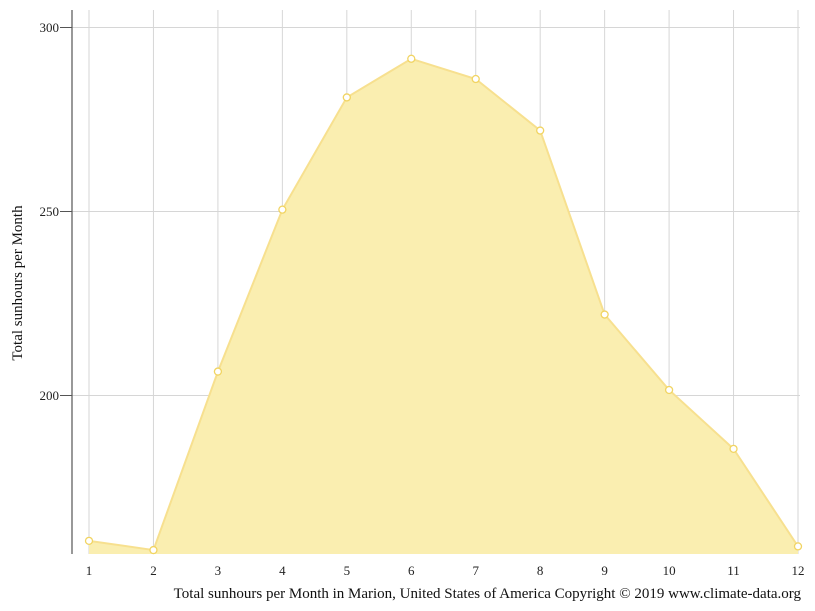 The image size is (815, 611). I want to click on y-axis-title: Total sunhours per Month, so click(18, 283).